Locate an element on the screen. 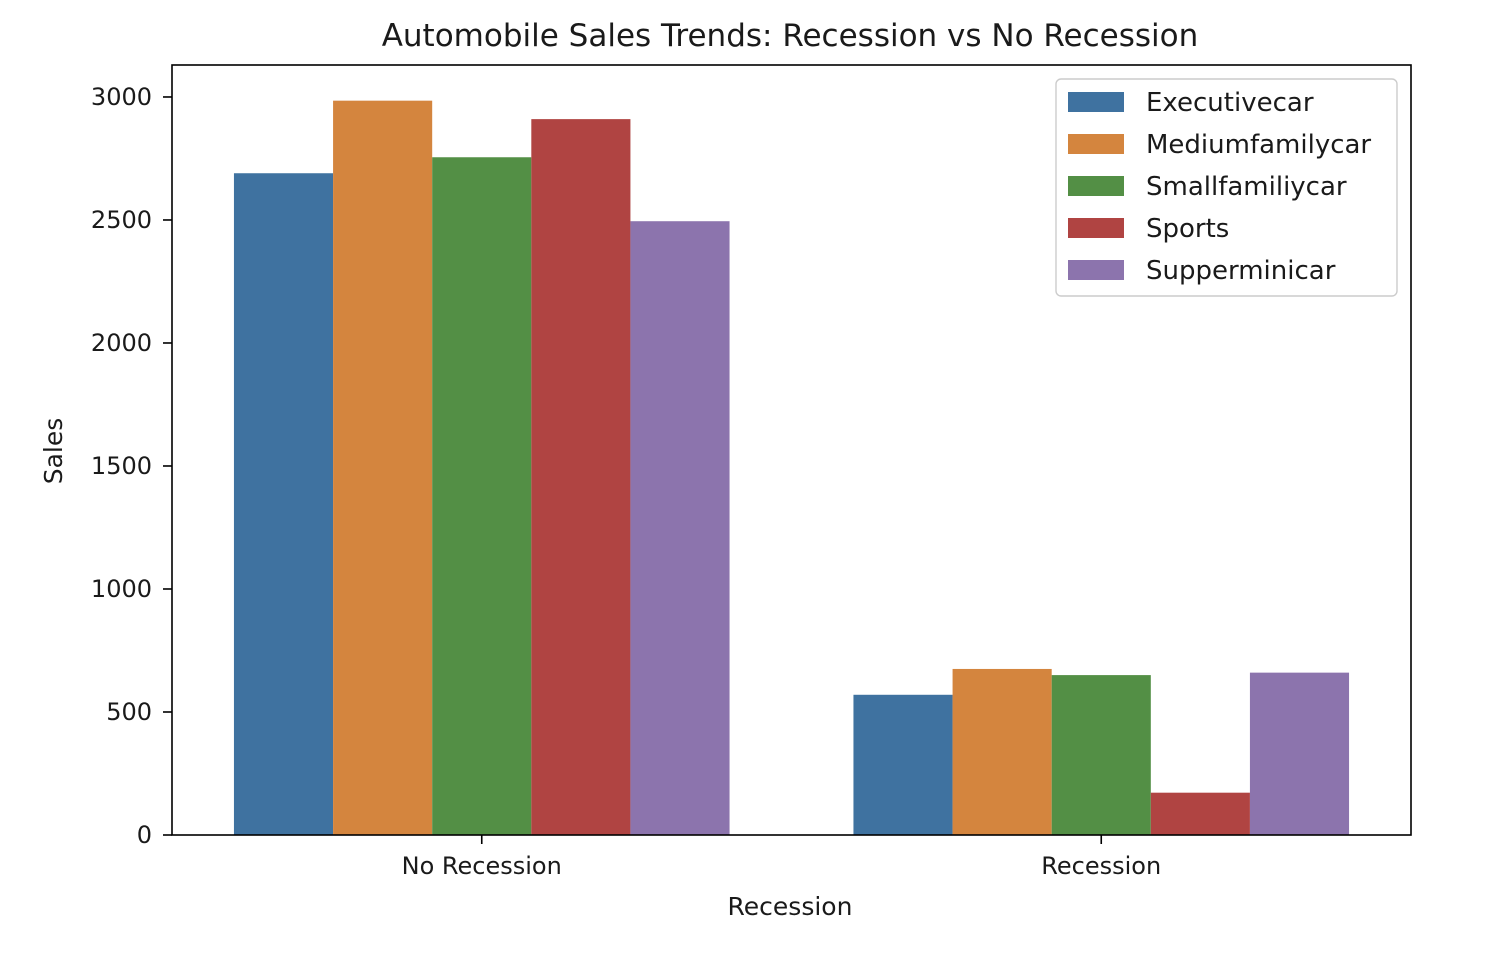 The width and height of the screenshot is (1488, 954). x-tick-label: Recession is located at coordinates (1101, 866).